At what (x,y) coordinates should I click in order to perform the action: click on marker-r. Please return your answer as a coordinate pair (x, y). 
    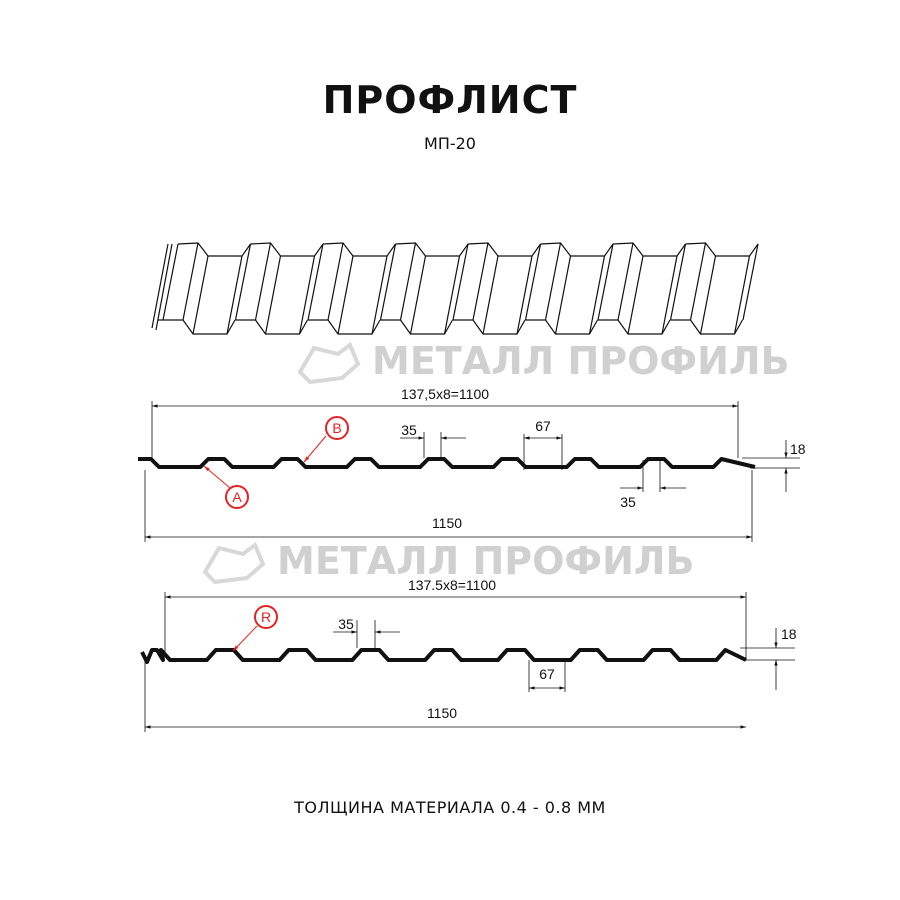
    Looking at the image, I should click on (266, 617).